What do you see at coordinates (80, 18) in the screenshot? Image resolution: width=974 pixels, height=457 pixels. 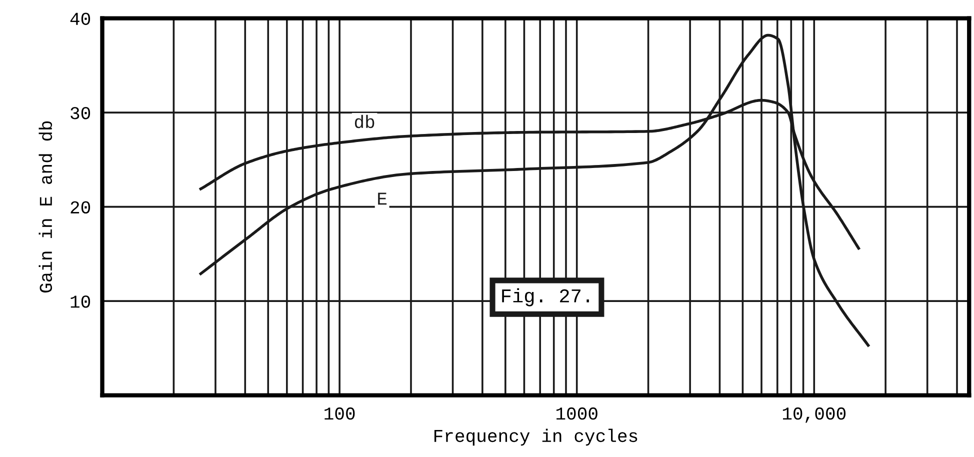 I see `y-tick-label: 40` at bounding box center [80, 18].